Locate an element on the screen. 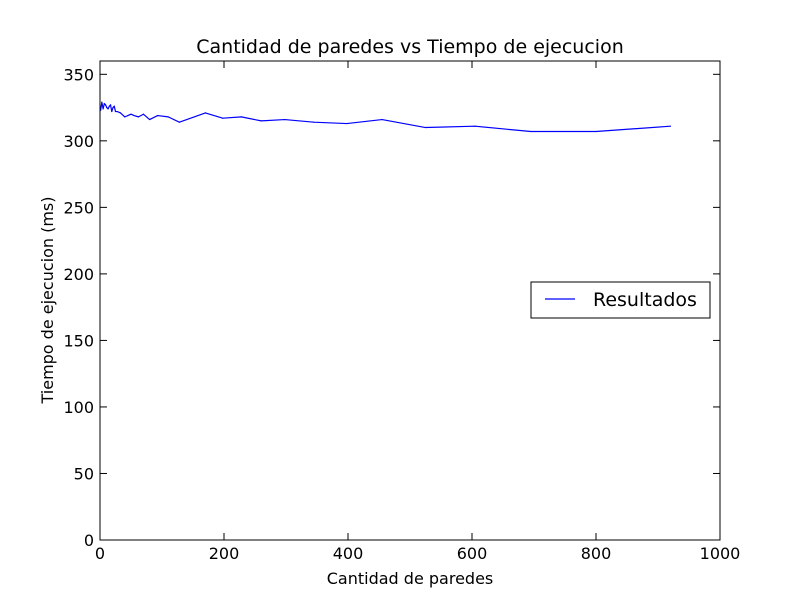  x-tick-label: 600 is located at coordinates (472, 553).